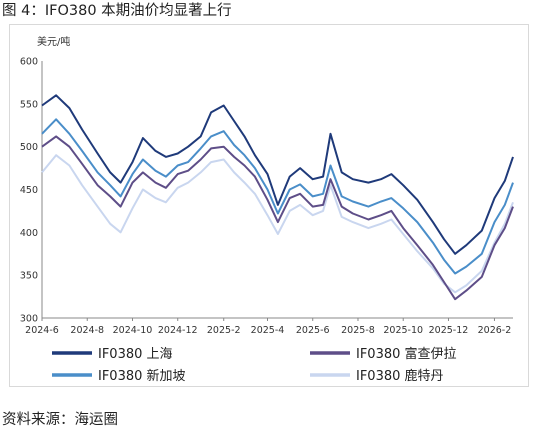 Image resolution: width=544 pixels, height=433 pixels. Describe the element at coordinates (60, 420) in the screenshot. I see `source-note: 资料来源：海运圈` at that location.